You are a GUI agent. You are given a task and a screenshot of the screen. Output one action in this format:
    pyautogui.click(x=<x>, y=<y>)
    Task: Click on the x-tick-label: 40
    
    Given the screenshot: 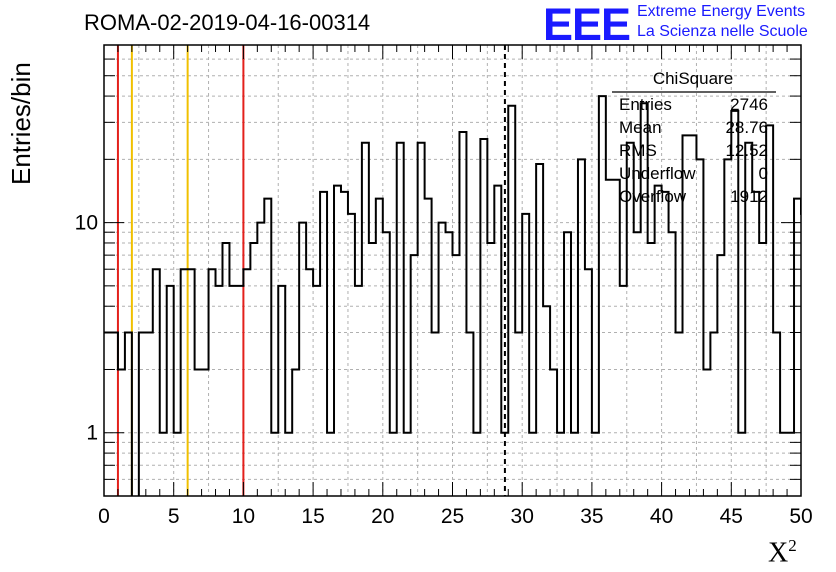 What is the action you would take?
    pyautogui.click(x=661, y=516)
    